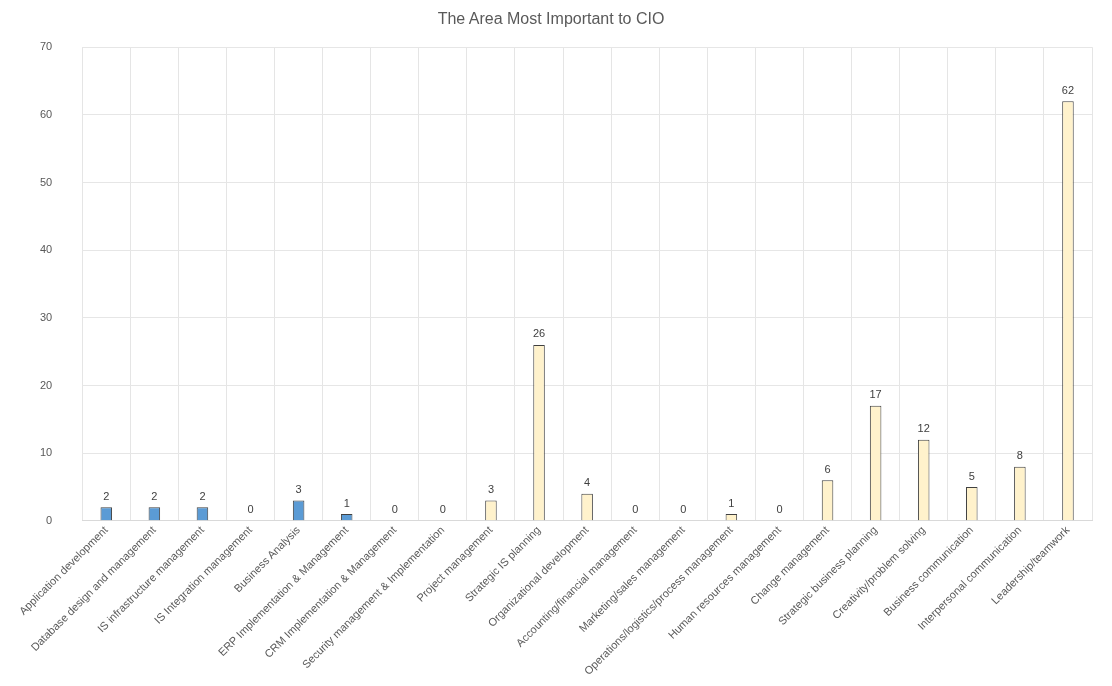  Describe the element at coordinates (539, 333) in the screenshot. I see `data-label: 26` at that location.